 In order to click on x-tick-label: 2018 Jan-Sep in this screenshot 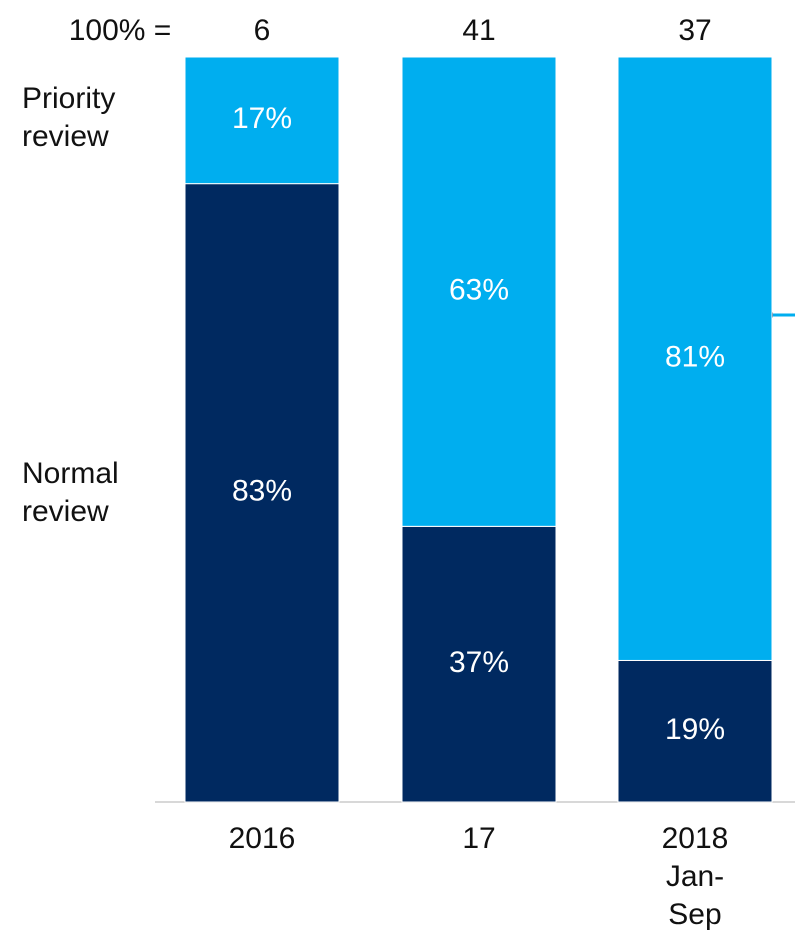, I will do `click(695, 876)`.